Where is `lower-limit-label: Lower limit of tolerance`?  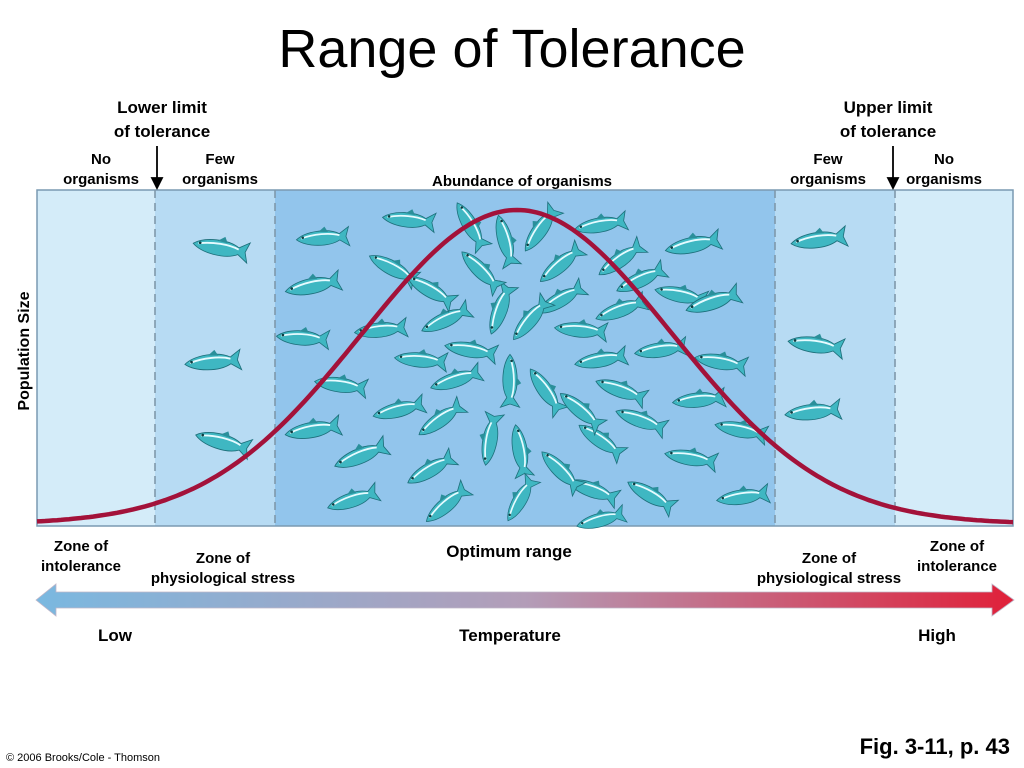
lower-limit-label: Lower limit of tolerance is located at coordinates (162, 120).